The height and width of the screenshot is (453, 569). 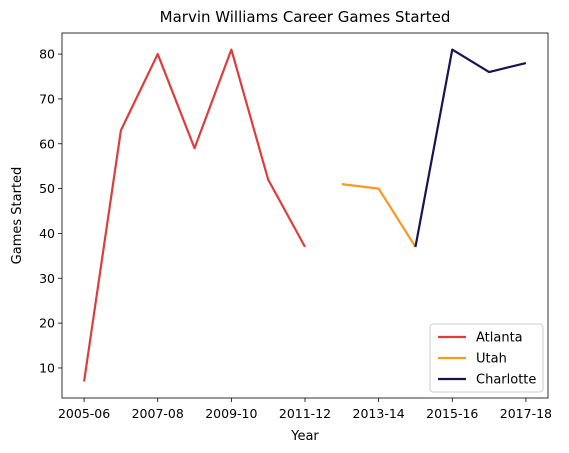 I want to click on y-tick-label: 80, so click(x=47, y=54).